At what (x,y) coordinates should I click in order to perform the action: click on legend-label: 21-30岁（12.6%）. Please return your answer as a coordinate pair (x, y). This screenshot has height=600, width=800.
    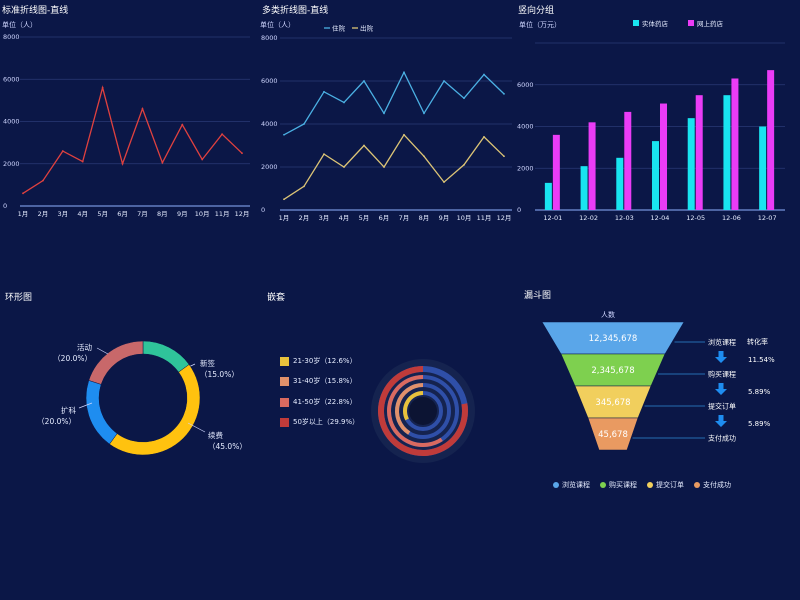
    Looking at the image, I should click on (325, 361).